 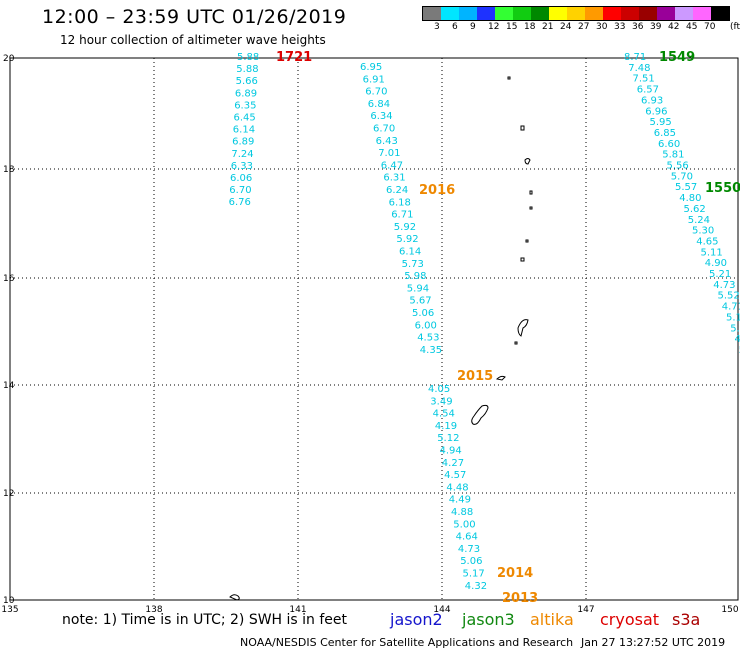 What do you see at coordinates (677, 57) in the screenshot?
I see `pass-time-label: 1549` at bounding box center [677, 57].